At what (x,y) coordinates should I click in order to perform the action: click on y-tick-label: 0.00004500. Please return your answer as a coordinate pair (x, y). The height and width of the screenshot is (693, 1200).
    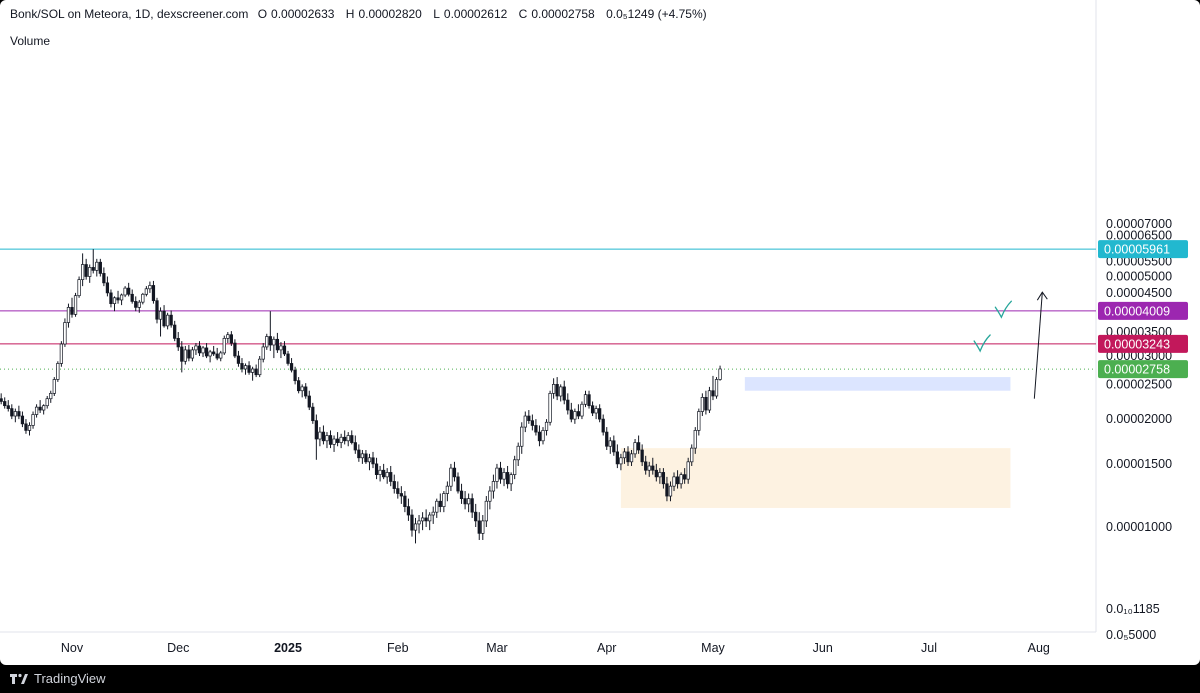
    Looking at the image, I should click on (1139, 293).